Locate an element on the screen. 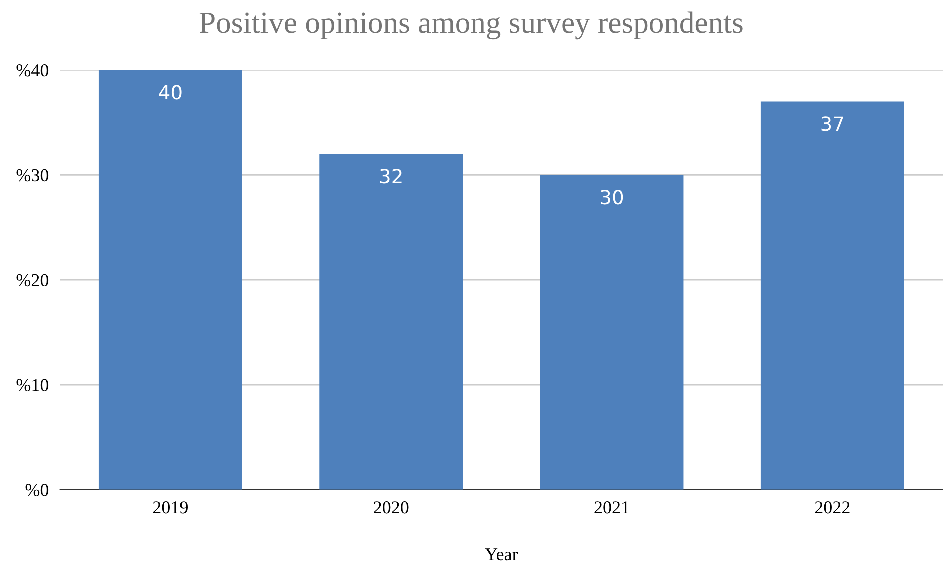  x-tick-label: 2019 is located at coordinates (170, 508).